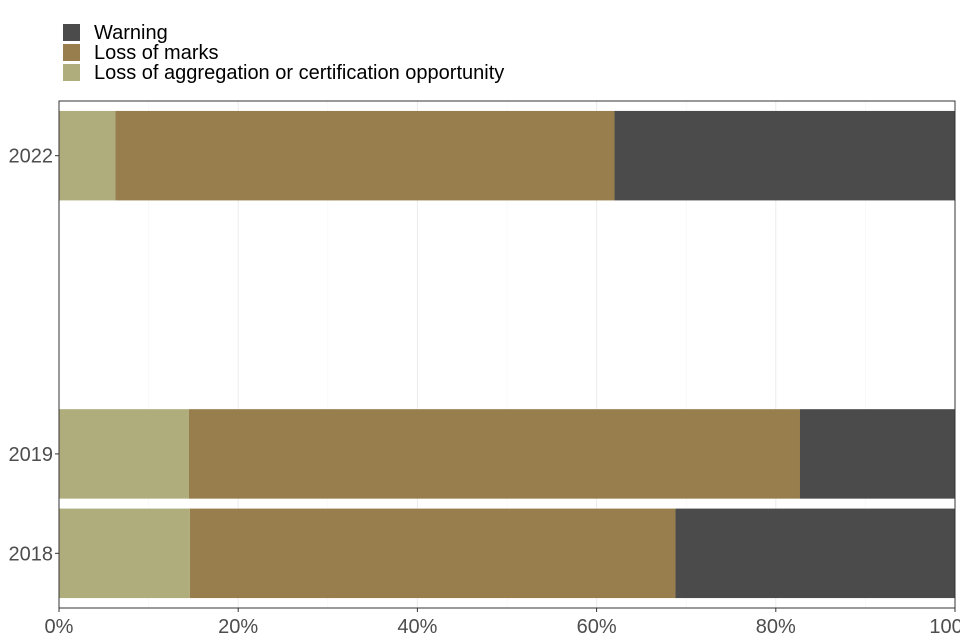 The image size is (960, 640). What do you see at coordinates (59, 627) in the screenshot?
I see `x-tick-label-0: 0%` at bounding box center [59, 627].